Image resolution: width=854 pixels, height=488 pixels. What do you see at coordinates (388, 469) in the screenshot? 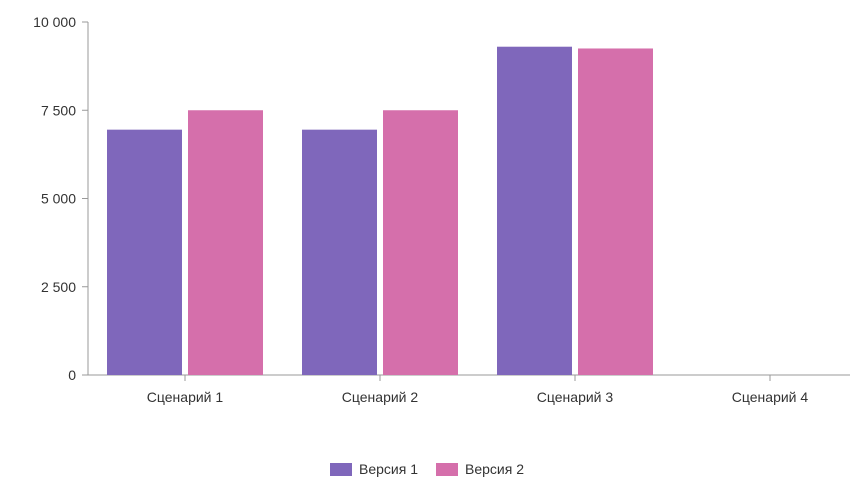
I see `legend-label-series-1: Версия 1` at bounding box center [388, 469].